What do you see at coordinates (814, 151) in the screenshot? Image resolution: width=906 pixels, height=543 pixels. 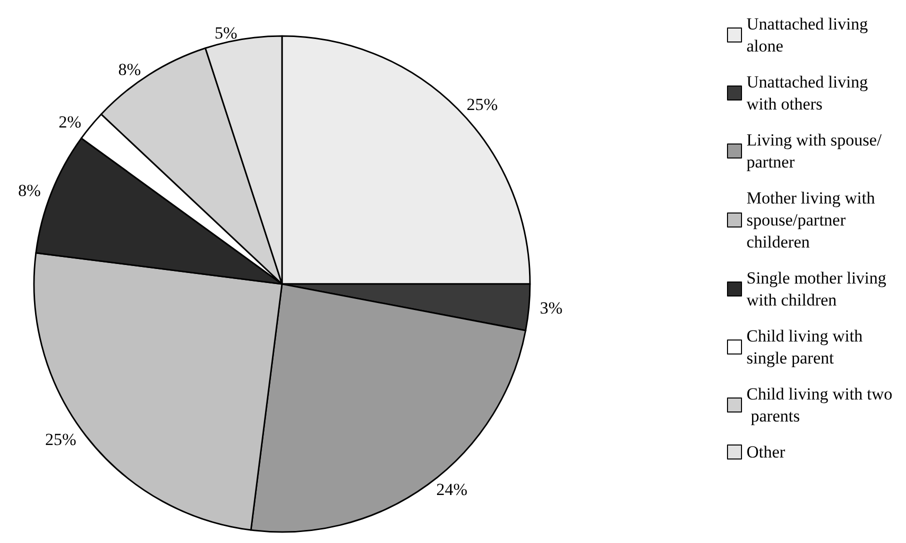 I see `legend-label: Living with spouse/partner` at bounding box center [814, 151].